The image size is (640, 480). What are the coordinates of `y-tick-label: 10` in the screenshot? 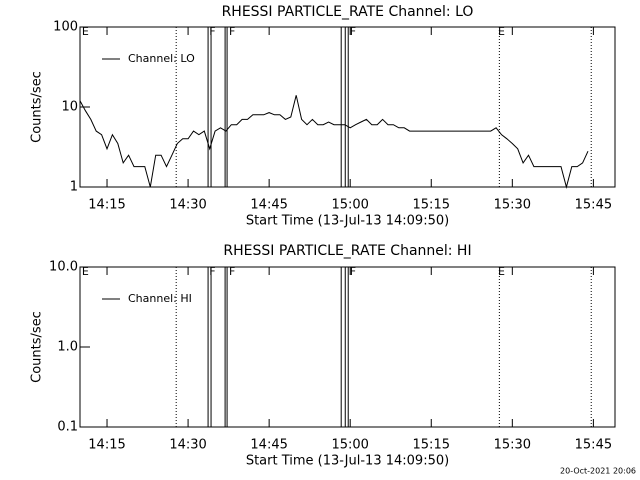 It's located at (69, 107).